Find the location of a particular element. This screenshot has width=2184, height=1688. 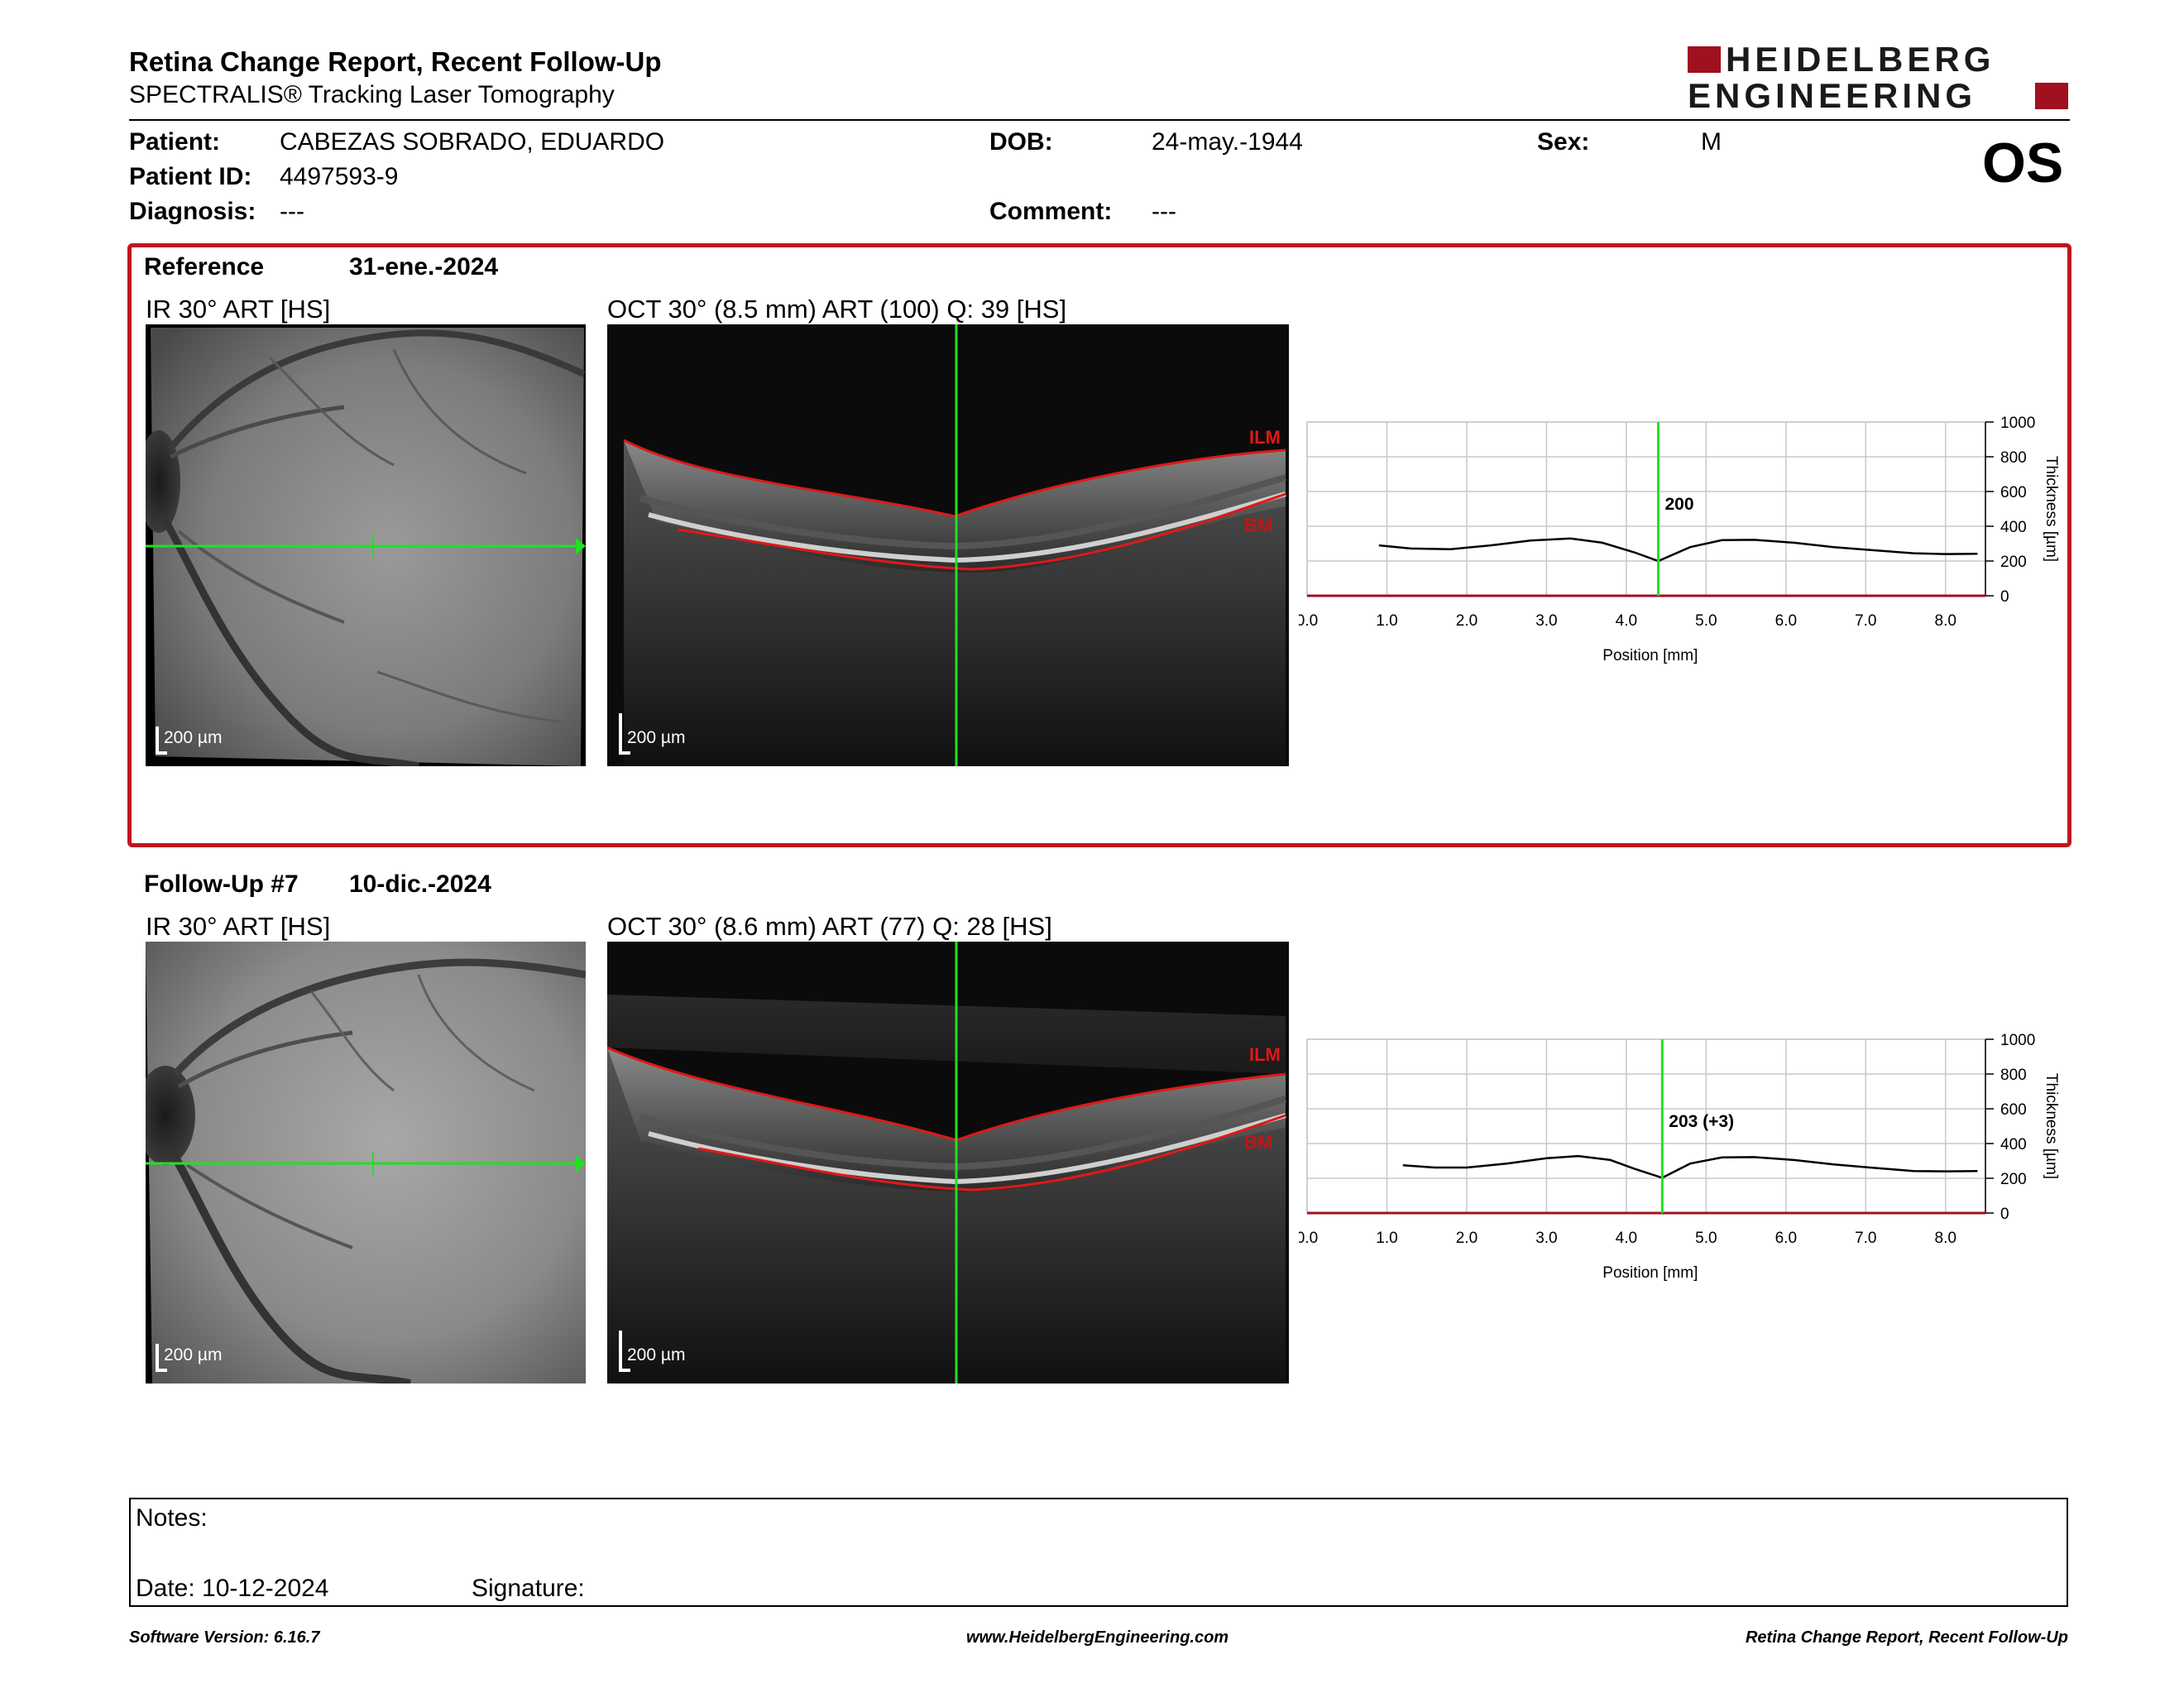

patient-id-label: Patient ID: is located at coordinates (190, 176).